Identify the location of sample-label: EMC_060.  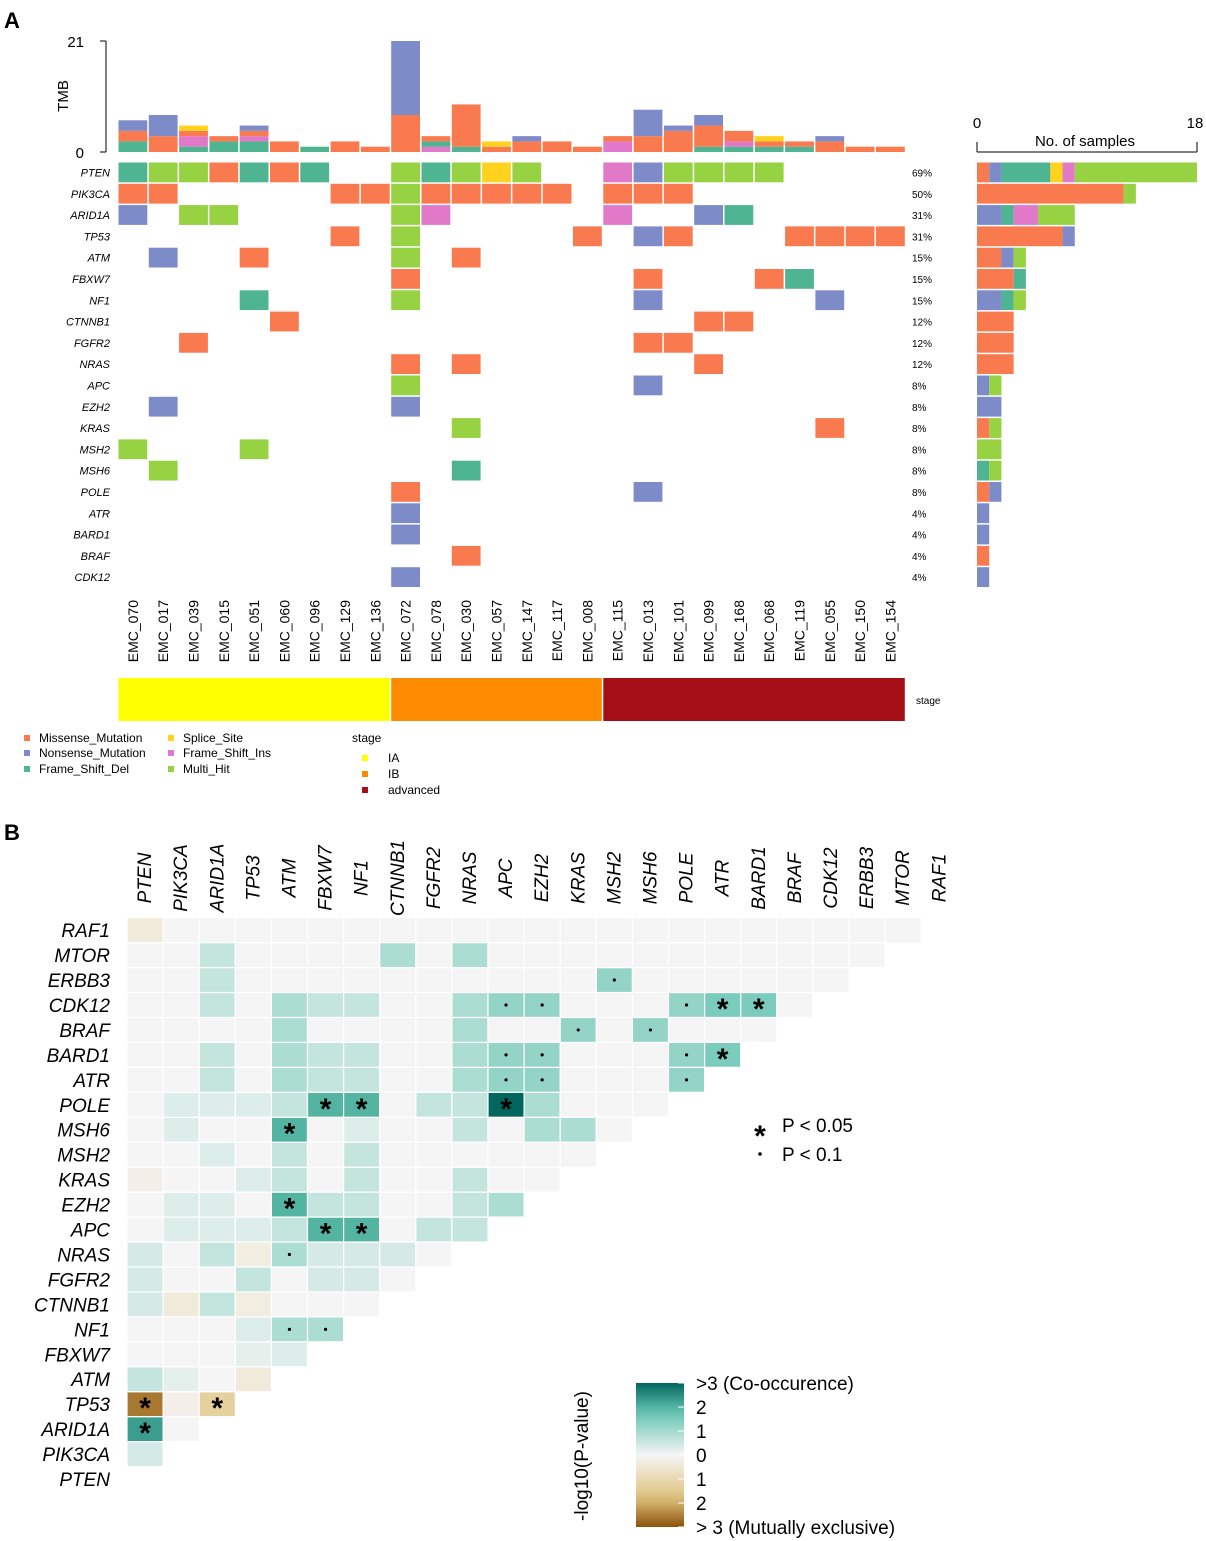
(284, 631).